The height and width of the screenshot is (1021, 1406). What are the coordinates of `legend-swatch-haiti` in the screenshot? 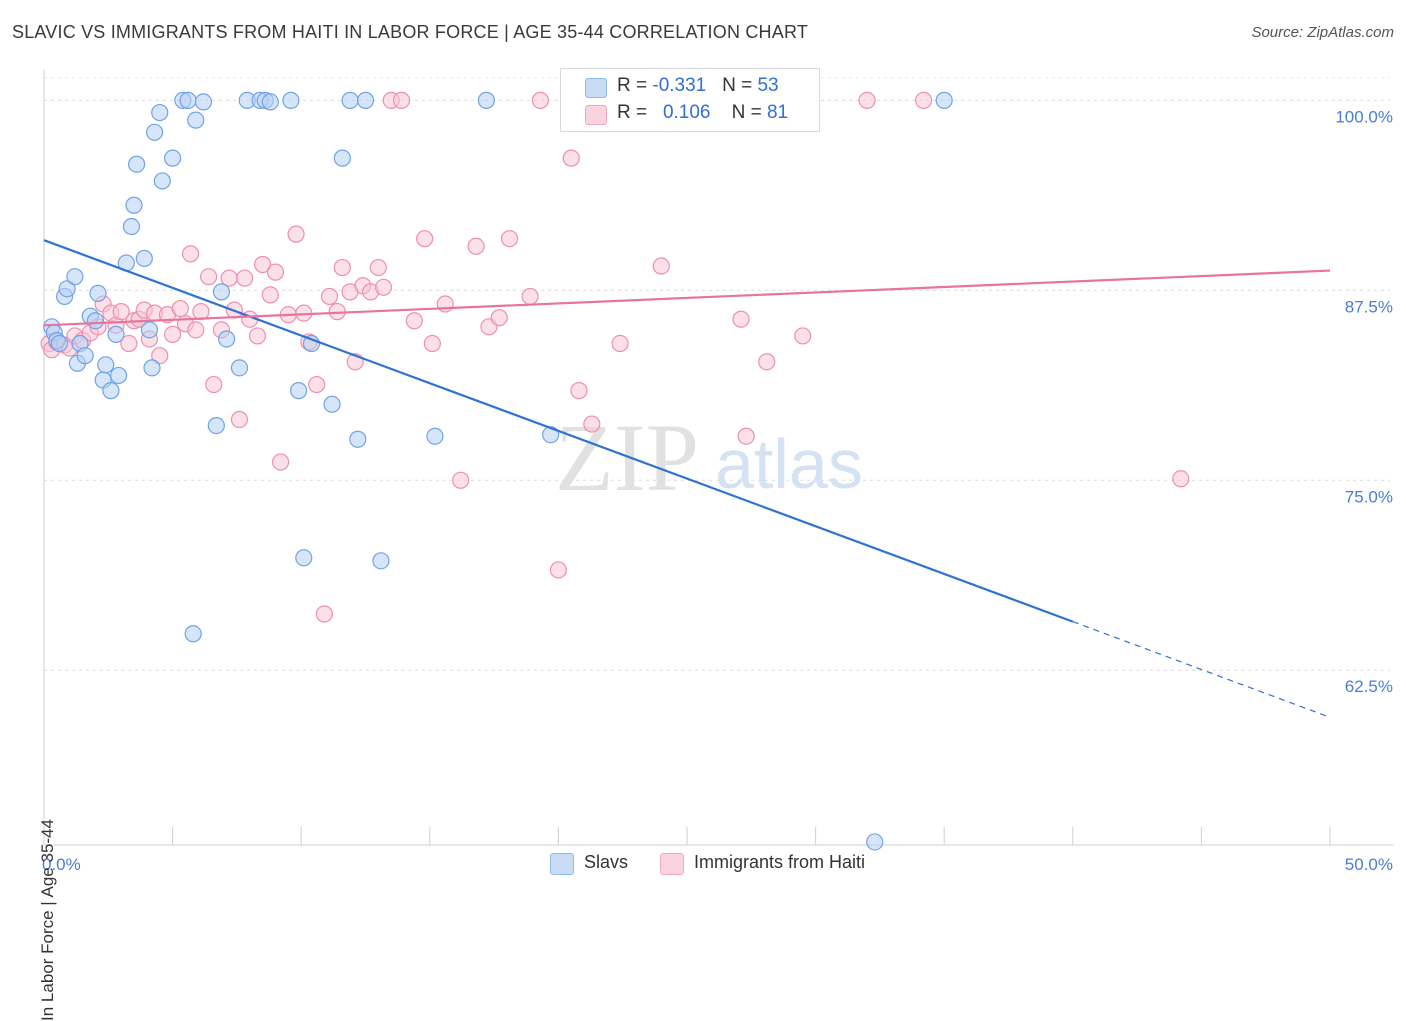 It's located at (596, 115).